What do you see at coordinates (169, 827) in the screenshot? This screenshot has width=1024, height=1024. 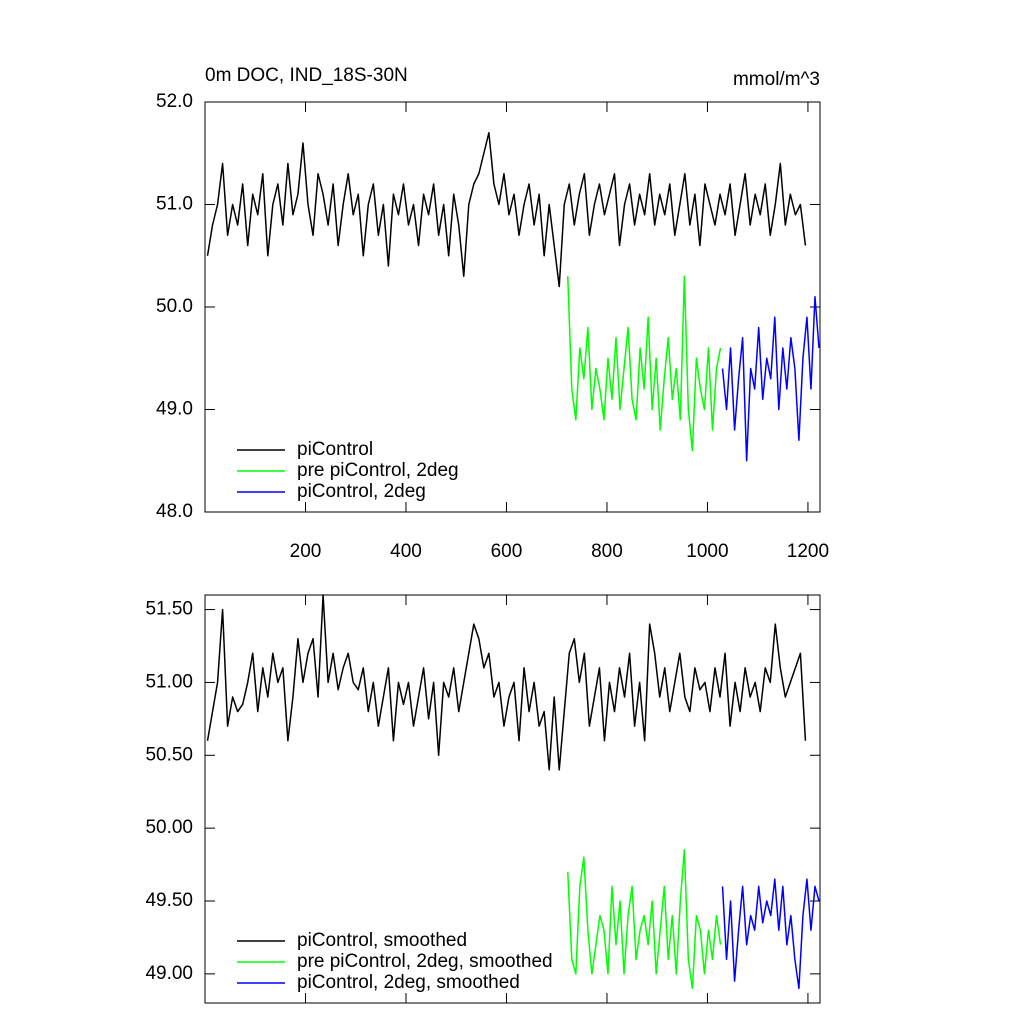 I see `y-tick-label: 50.00` at bounding box center [169, 827].